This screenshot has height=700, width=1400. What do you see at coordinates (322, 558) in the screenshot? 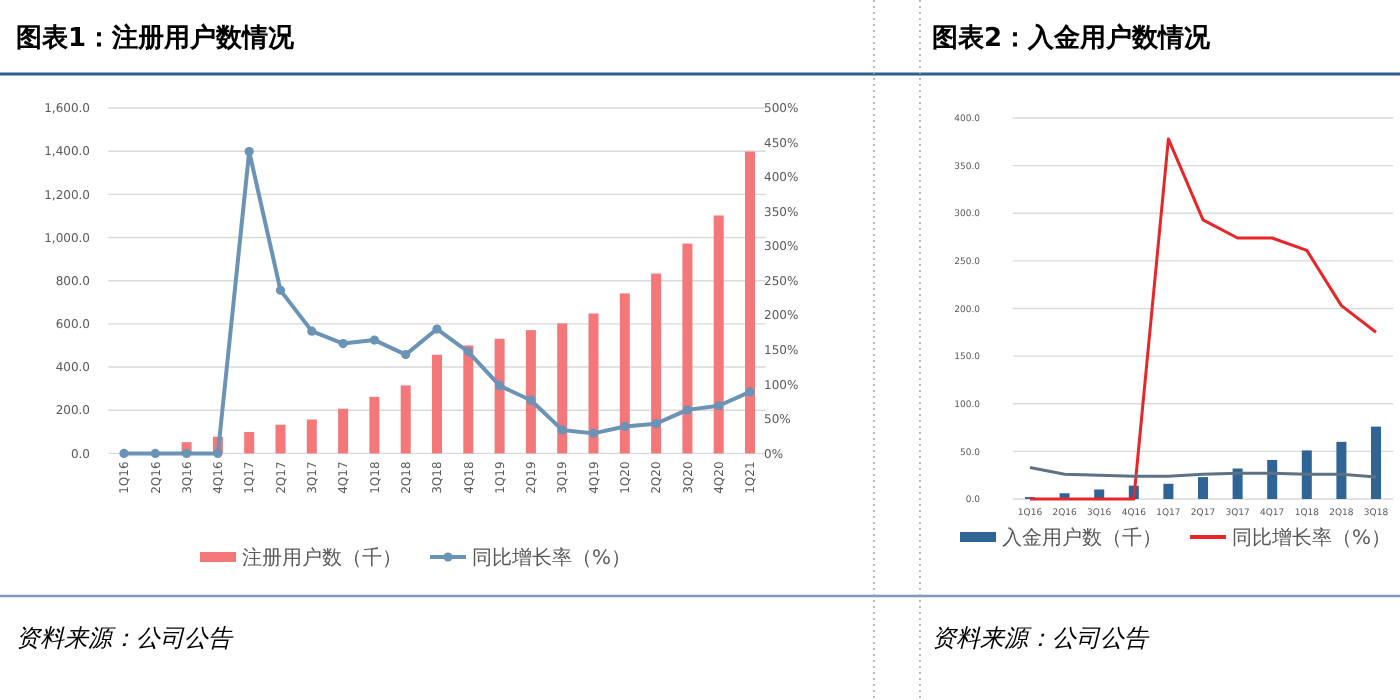
I see `legend-label: 注册用户数（千）` at bounding box center [322, 558].